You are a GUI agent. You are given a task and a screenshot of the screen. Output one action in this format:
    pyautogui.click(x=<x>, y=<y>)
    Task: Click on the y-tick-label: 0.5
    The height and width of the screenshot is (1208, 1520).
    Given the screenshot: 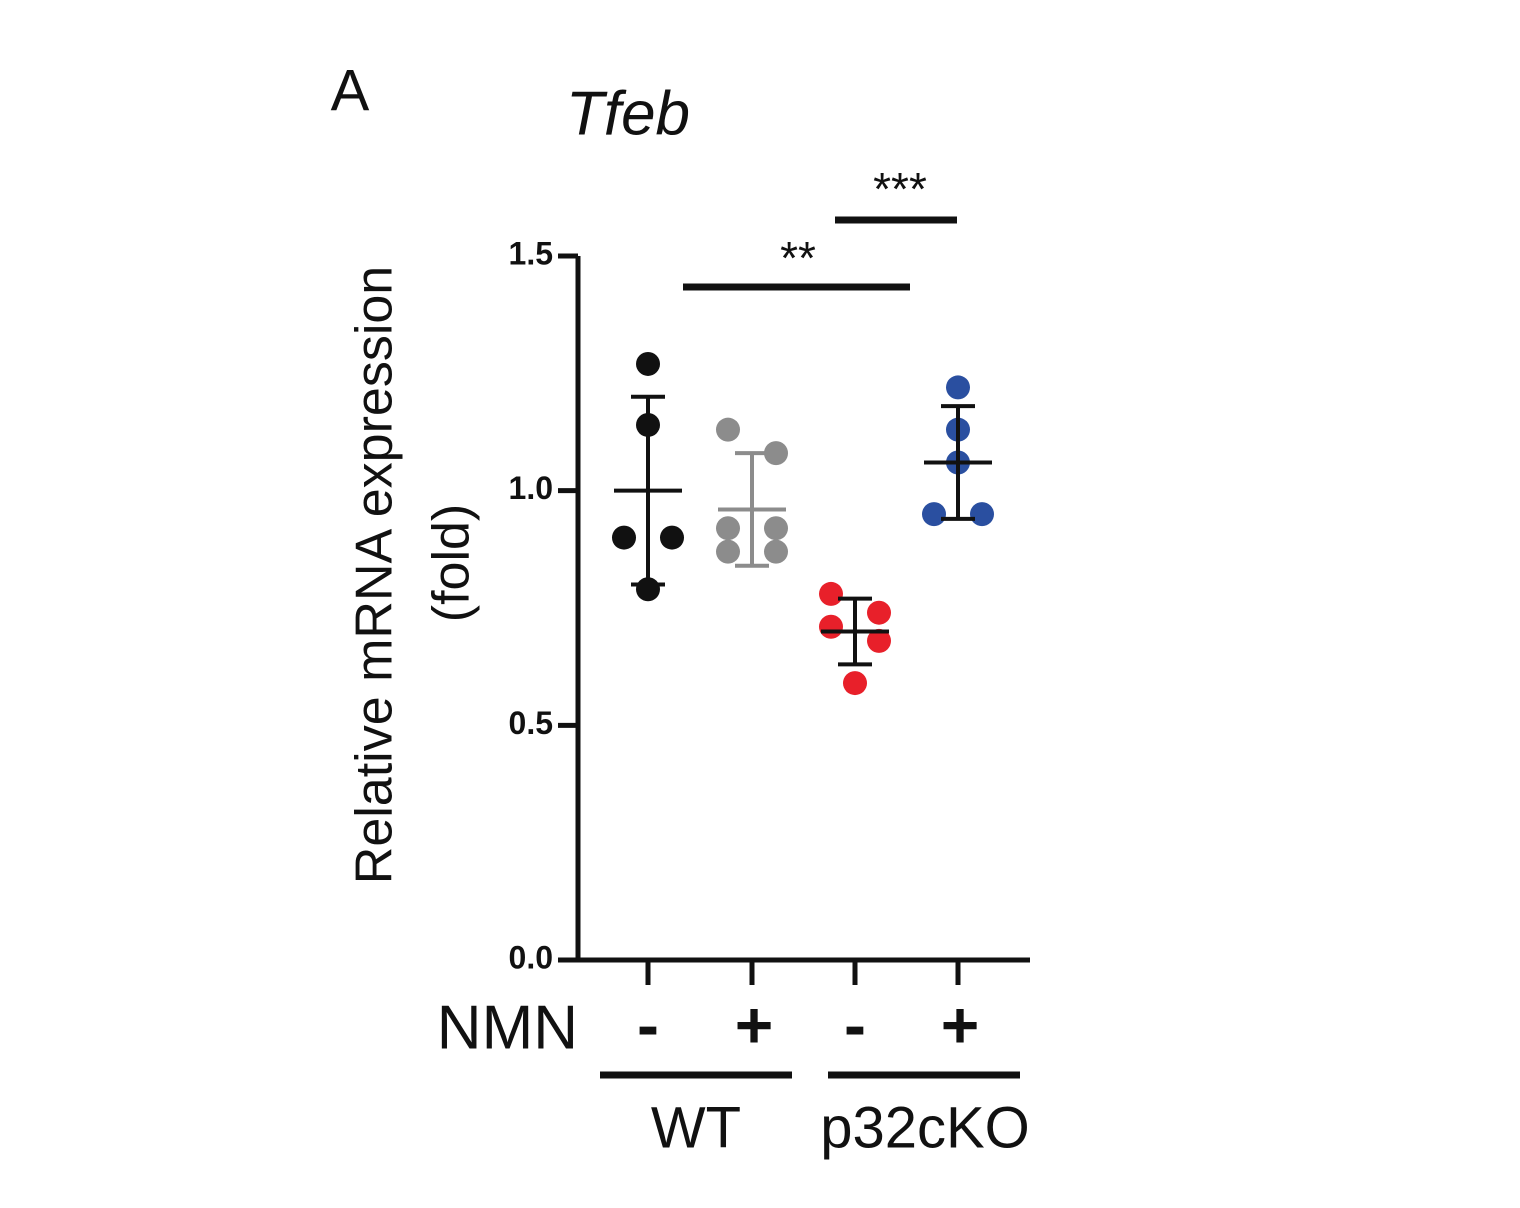 What is the action you would take?
    pyautogui.click(x=531, y=723)
    